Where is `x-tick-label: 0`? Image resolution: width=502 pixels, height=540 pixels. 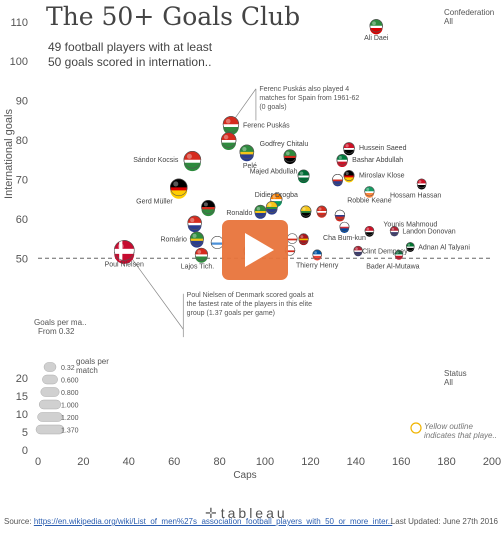 x-tick-label: 0 is located at coordinates (38, 462).